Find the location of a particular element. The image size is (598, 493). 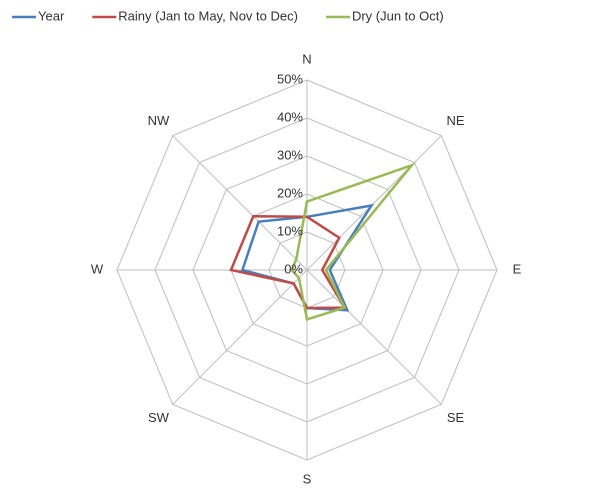

category-label: S is located at coordinates (307, 478).